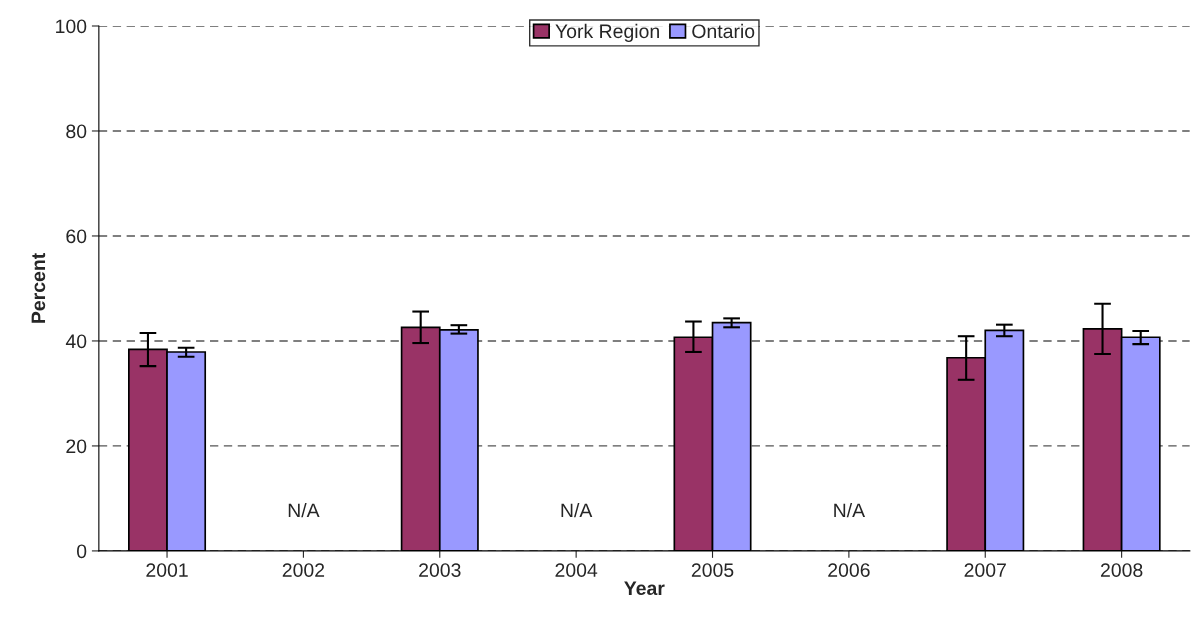 The width and height of the screenshot is (1191, 619). I want to click on x-tick-label: 2007, so click(985, 570).